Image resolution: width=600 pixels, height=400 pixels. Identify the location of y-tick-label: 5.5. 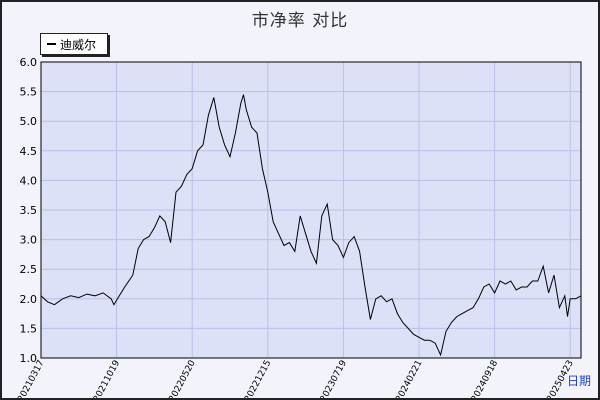
(29, 92).